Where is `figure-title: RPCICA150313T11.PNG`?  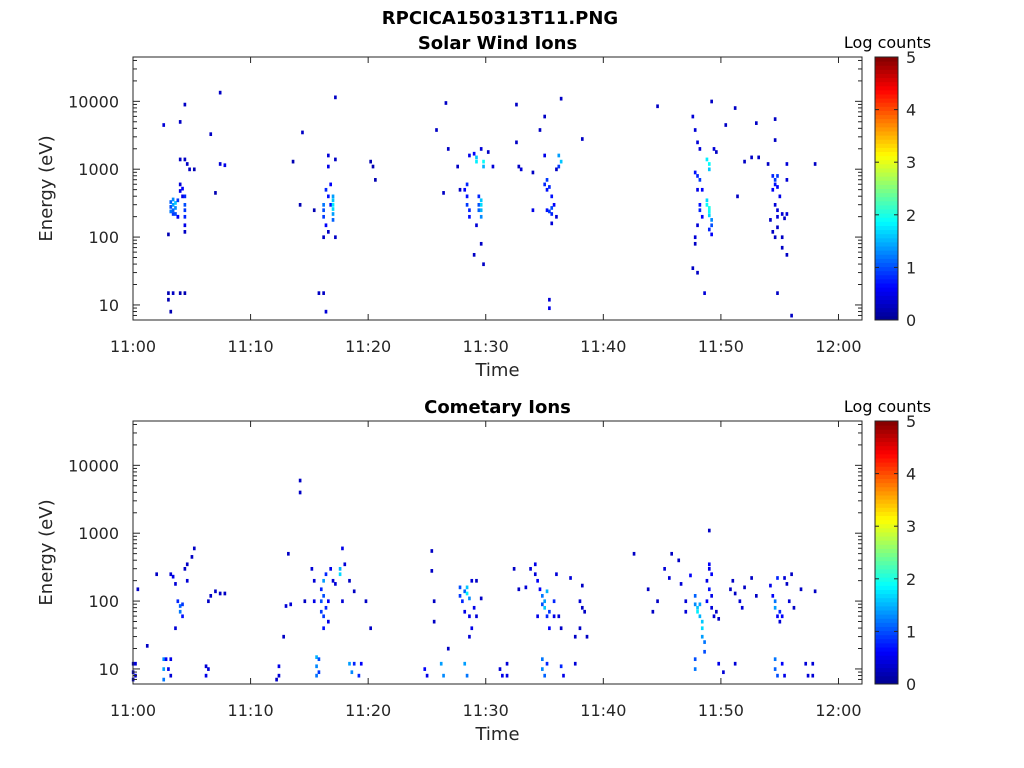 figure-title: RPCICA150313T11.PNG is located at coordinates (500, 18).